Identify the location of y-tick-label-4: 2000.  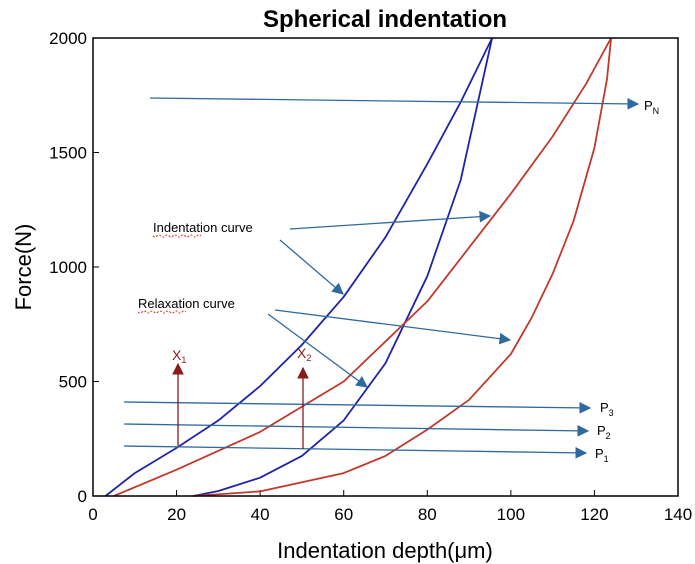
(68, 38).